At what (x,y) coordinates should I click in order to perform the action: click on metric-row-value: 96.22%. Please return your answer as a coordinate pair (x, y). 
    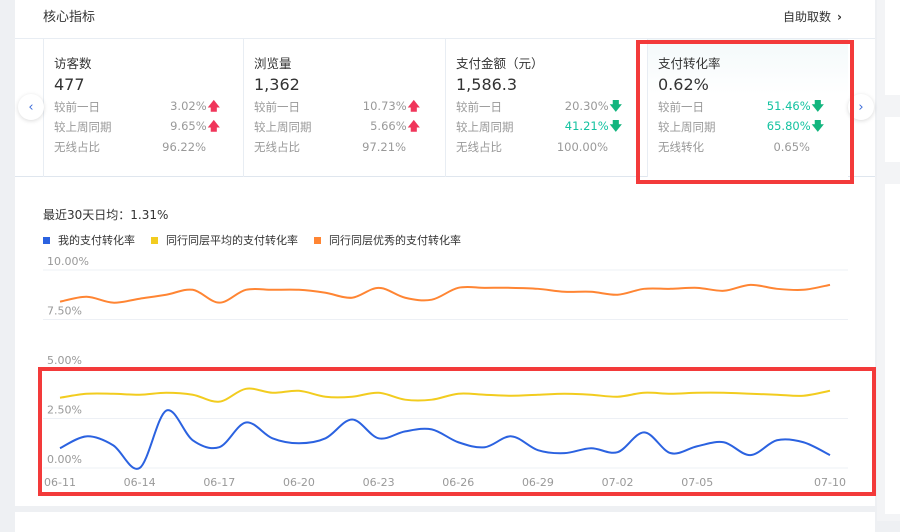
    Looking at the image, I should click on (184, 147).